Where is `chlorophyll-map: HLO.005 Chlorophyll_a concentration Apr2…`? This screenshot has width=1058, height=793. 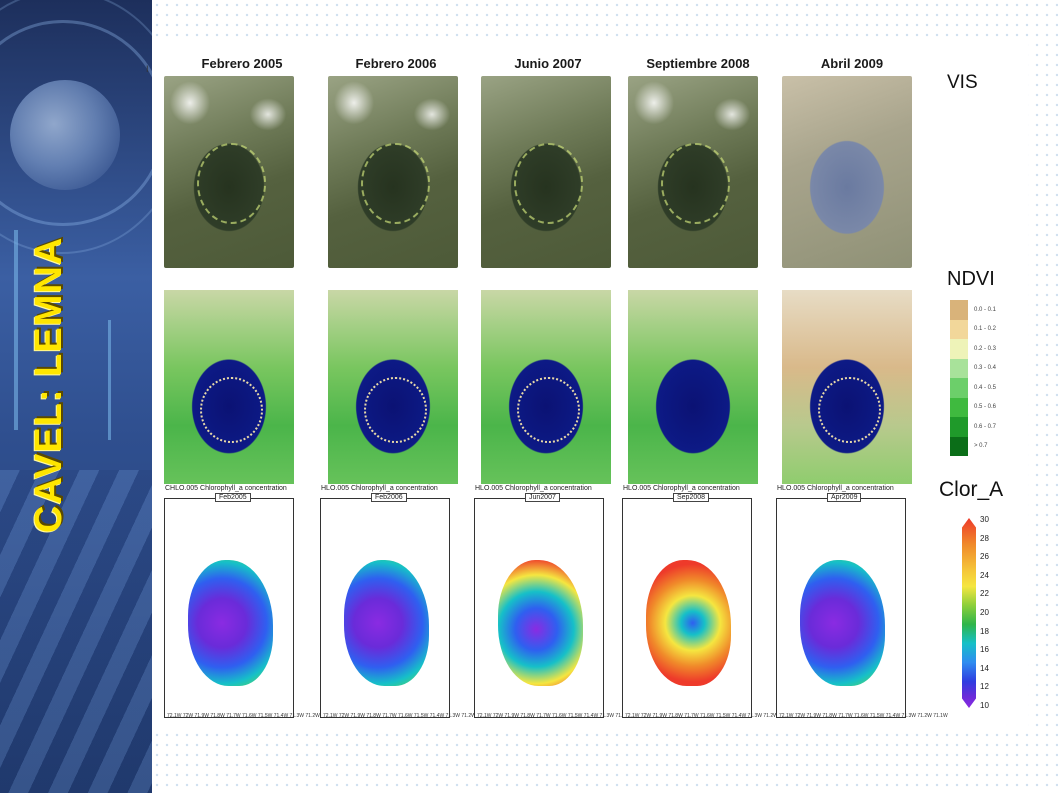 chlorophyll-map: HLO.005 Chlorophyll_a concentration Apr2… is located at coordinates (862, 602).